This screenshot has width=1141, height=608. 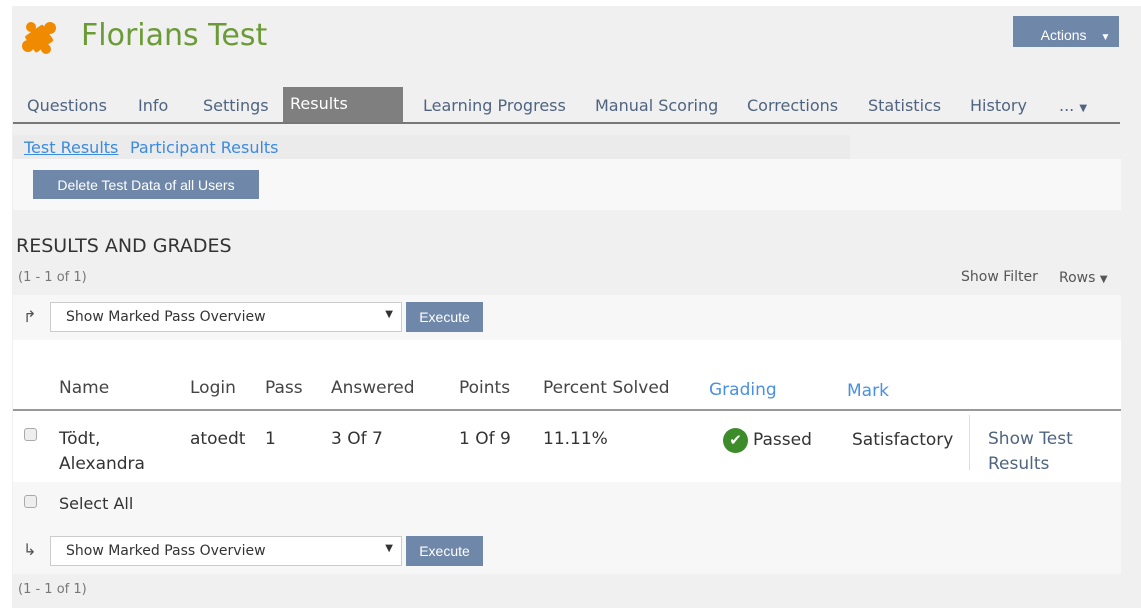 What do you see at coordinates (782, 440) in the screenshot?
I see `cell-grading: Passed` at bounding box center [782, 440].